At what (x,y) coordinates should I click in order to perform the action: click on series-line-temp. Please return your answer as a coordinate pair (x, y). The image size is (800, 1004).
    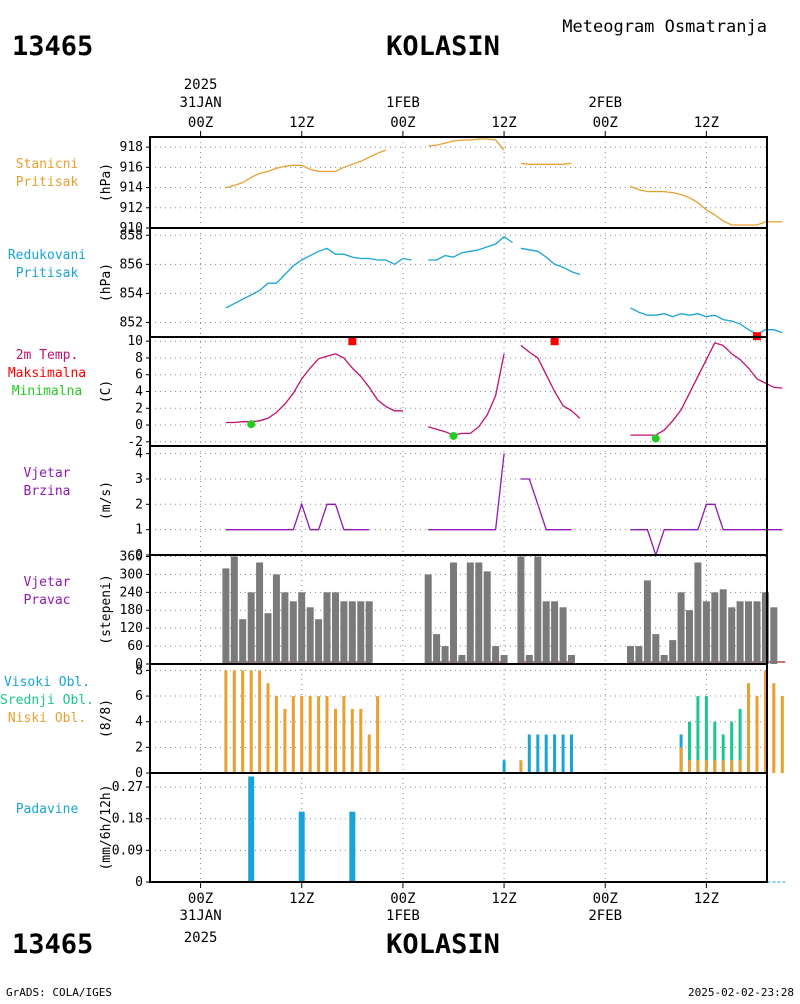
    Looking at the image, I should click on (466, 394).